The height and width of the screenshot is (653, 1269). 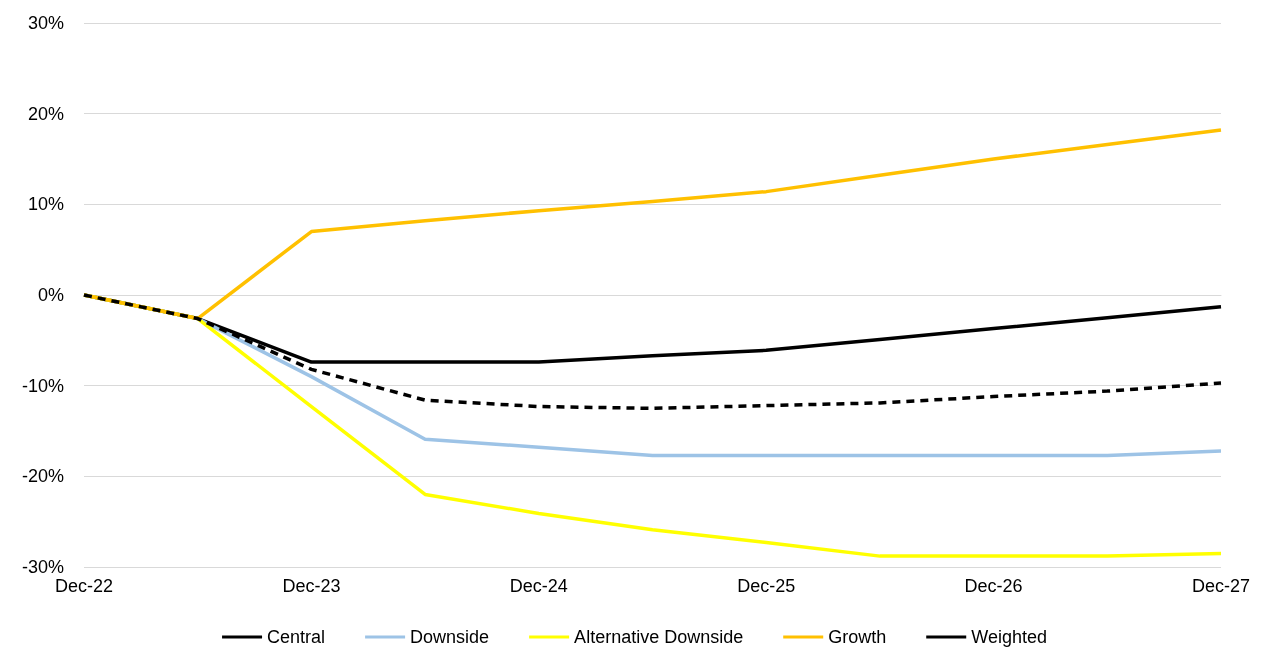 I want to click on legend-label: Central, so click(x=296, y=637).